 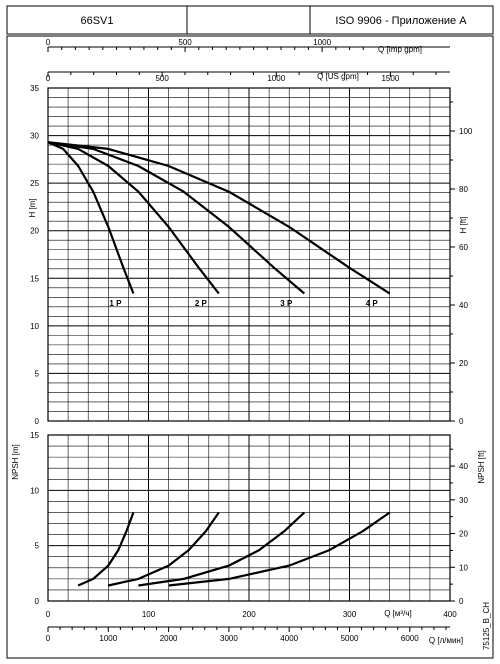 What do you see at coordinates (34, 326) in the screenshot?
I see `head-y-tick: 10` at bounding box center [34, 326].